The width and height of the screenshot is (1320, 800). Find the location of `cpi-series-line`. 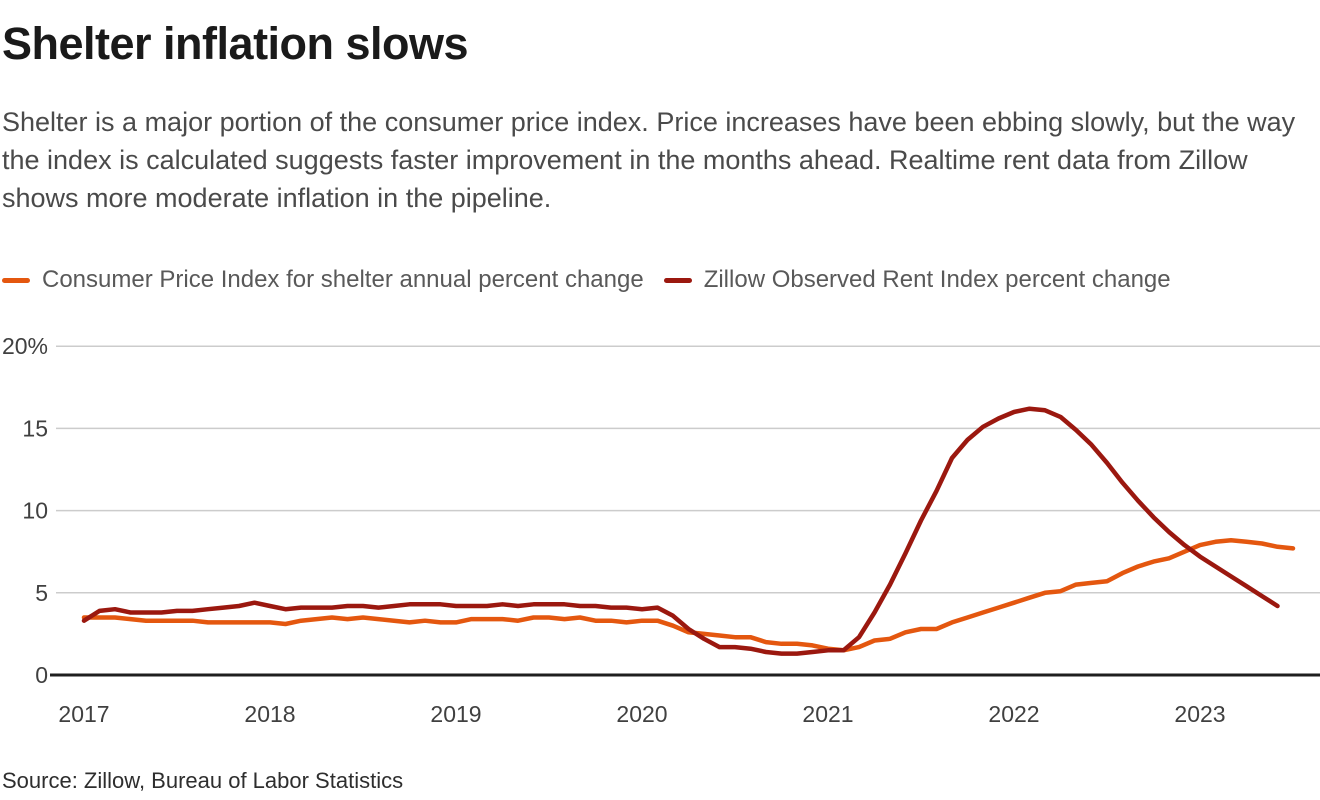

cpi-series-line is located at coordinates (688, 595).